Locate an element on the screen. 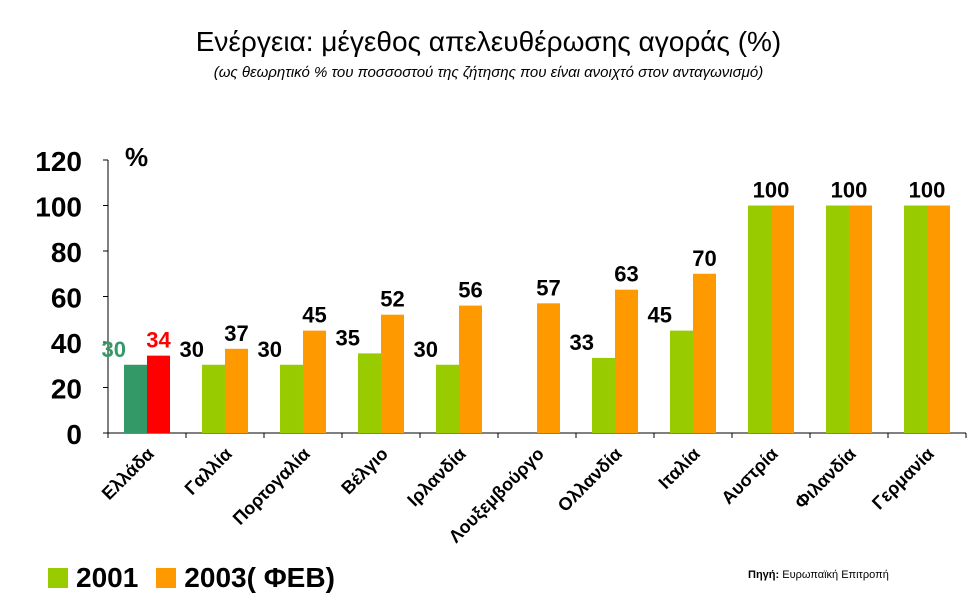 This screenshot has width=977, height=600. y-axis-label: % is located at coordinates (136, 157).